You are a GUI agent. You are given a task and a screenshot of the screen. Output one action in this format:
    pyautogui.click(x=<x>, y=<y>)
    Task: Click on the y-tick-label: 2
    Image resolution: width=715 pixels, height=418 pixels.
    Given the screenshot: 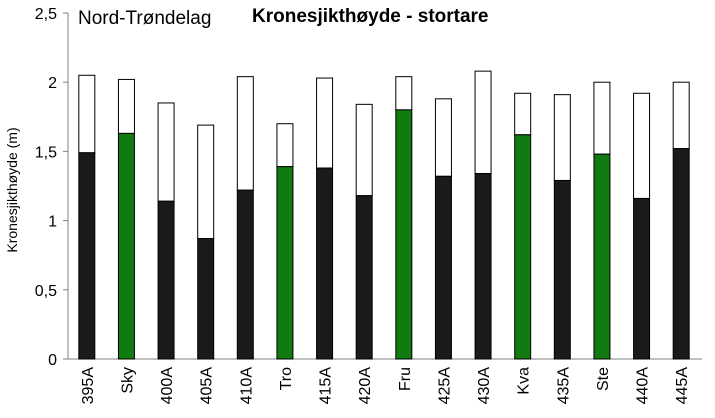 What is the action you would take?
    pyautogui.click(x=52, y=83)
    